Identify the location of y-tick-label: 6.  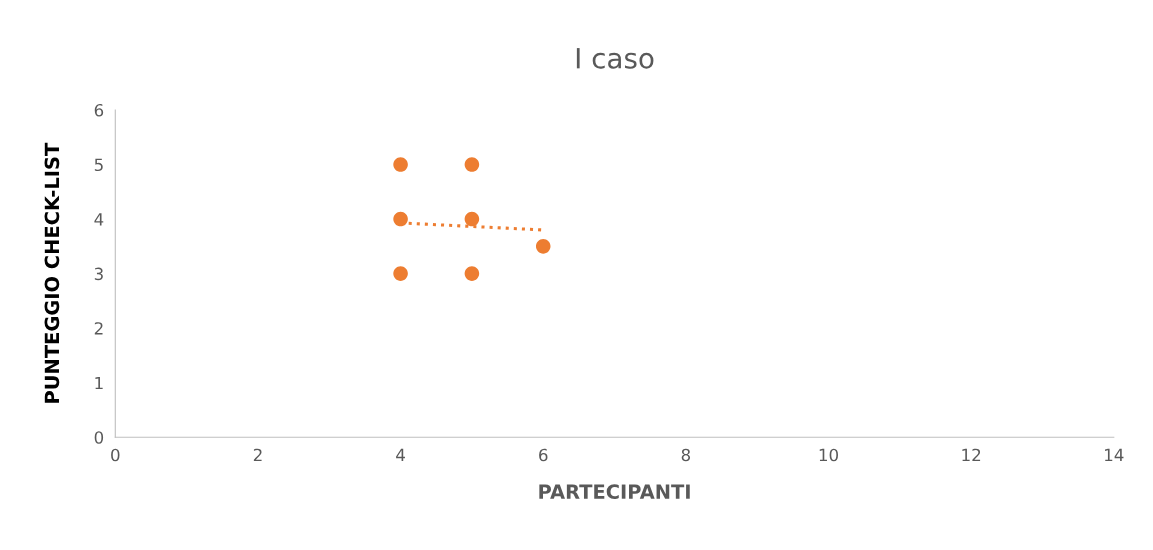
(99, 110).